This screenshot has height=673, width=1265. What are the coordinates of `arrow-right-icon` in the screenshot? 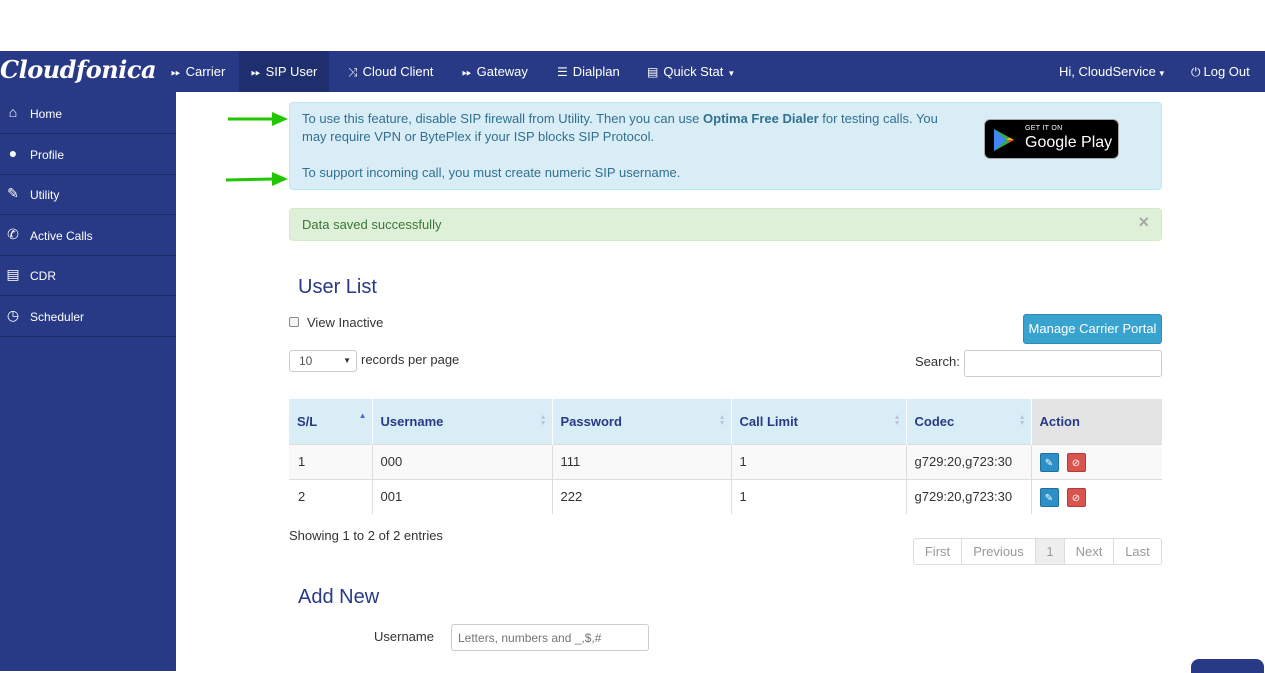 It's located at (258, 119).